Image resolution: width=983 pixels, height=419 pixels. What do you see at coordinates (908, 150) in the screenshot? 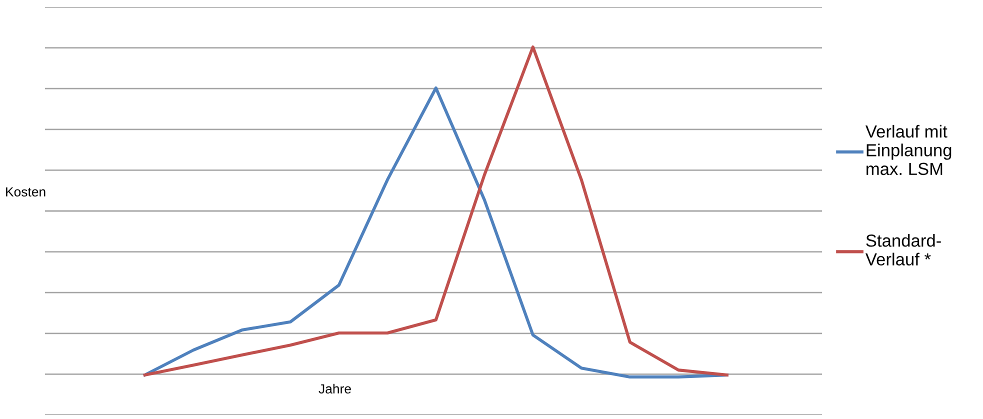
I see `legend-label: Verlauf mit Einplanung max. LSM` at bounding box center [908, 150].